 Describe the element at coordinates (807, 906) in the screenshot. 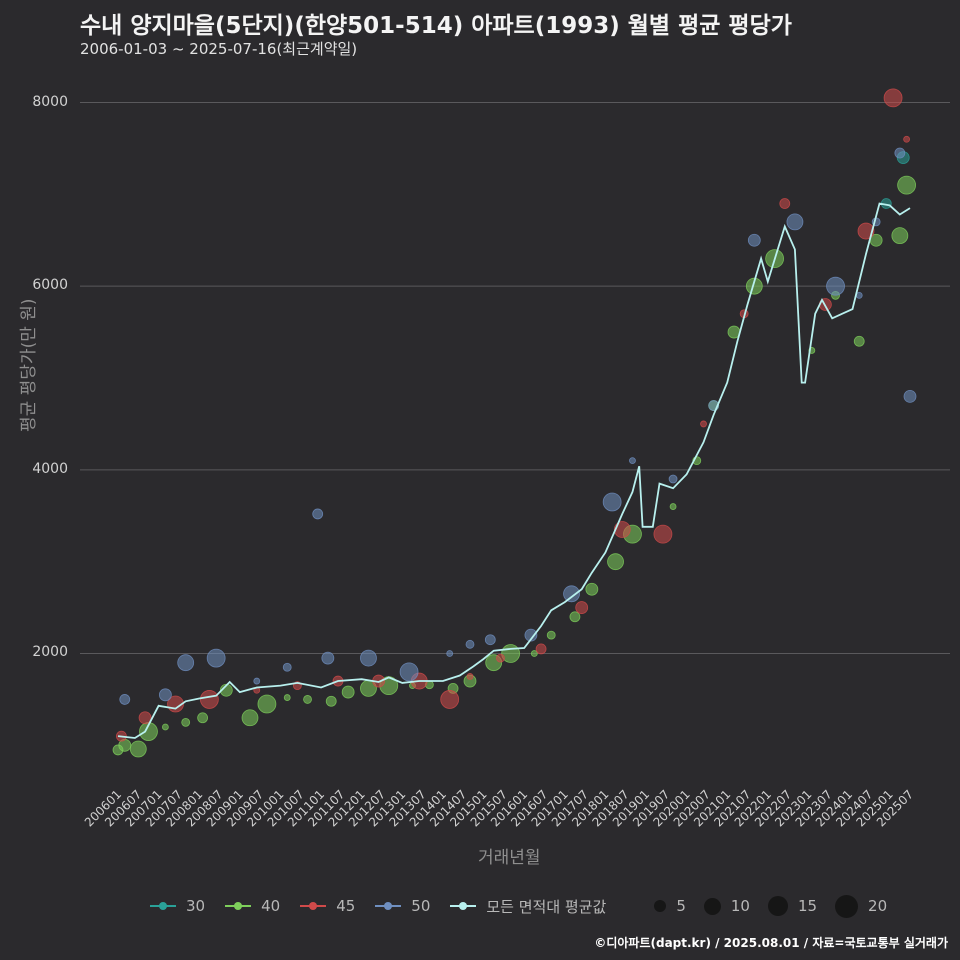

I see `legend-label: 15` at that location.